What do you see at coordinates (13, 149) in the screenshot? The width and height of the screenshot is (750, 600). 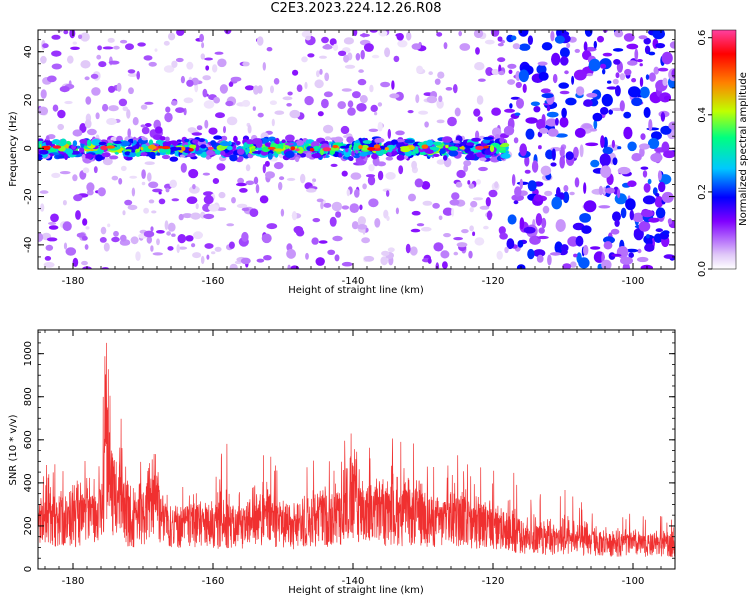 I see `spectrogram-y-label: Frequency (Hz)` at bounding box center [13, 149].